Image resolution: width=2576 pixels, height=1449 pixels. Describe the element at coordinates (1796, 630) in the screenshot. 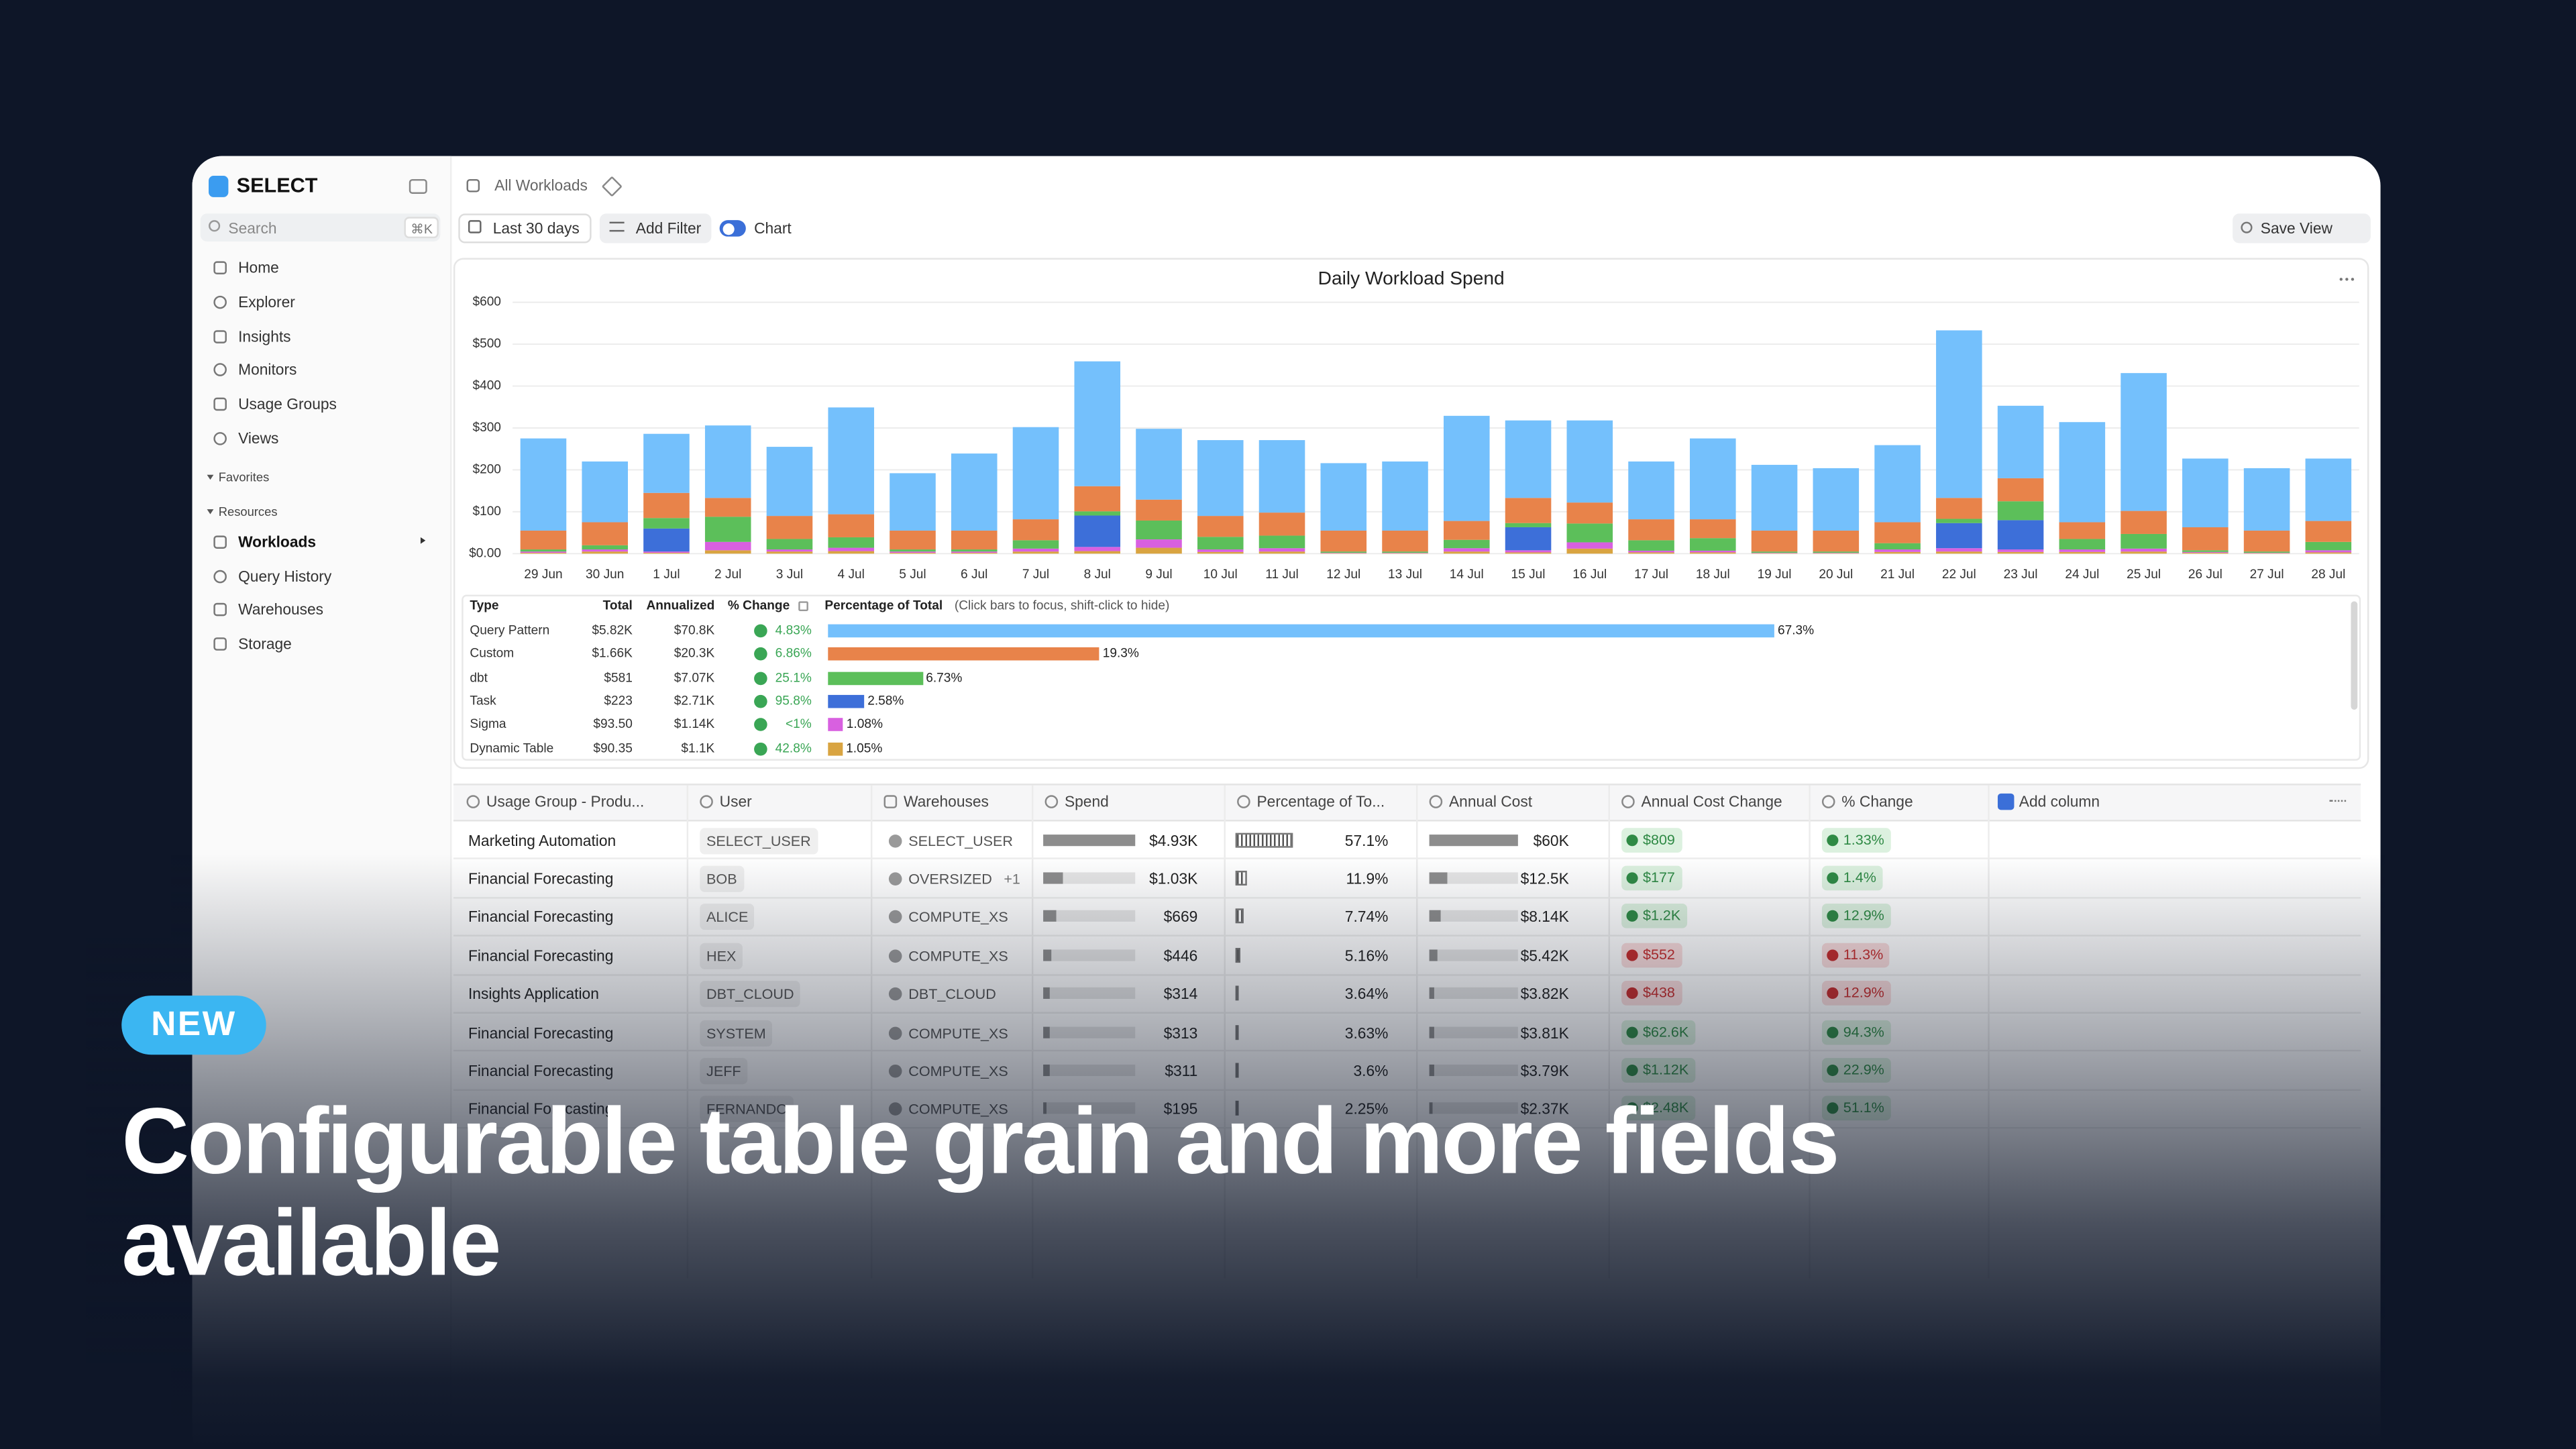

I see `share-label: 67.3%` at that location.